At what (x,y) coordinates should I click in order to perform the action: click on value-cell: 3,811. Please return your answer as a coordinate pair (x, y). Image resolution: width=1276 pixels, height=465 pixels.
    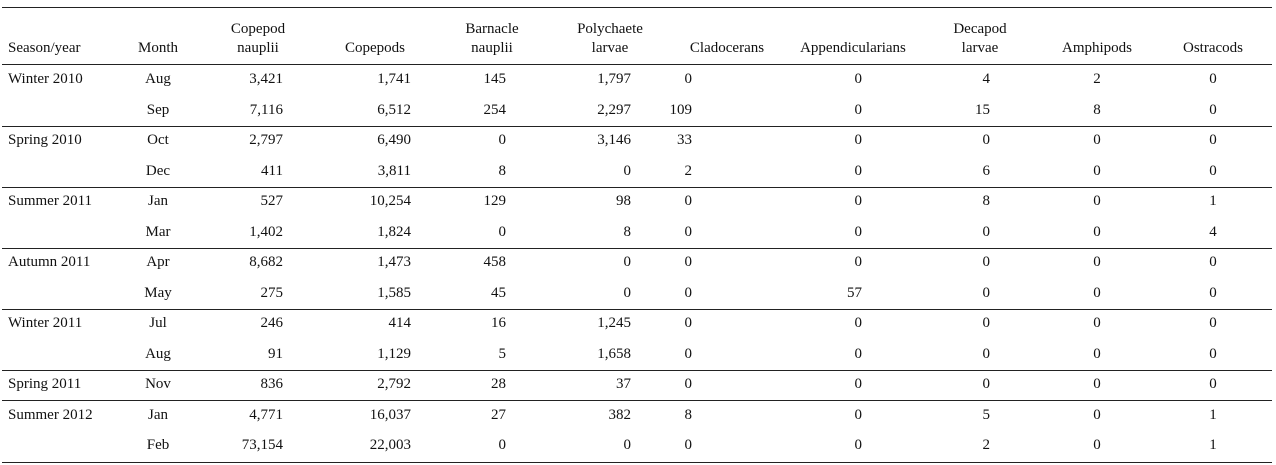
    Looking at the image, I should click on (394, 170).